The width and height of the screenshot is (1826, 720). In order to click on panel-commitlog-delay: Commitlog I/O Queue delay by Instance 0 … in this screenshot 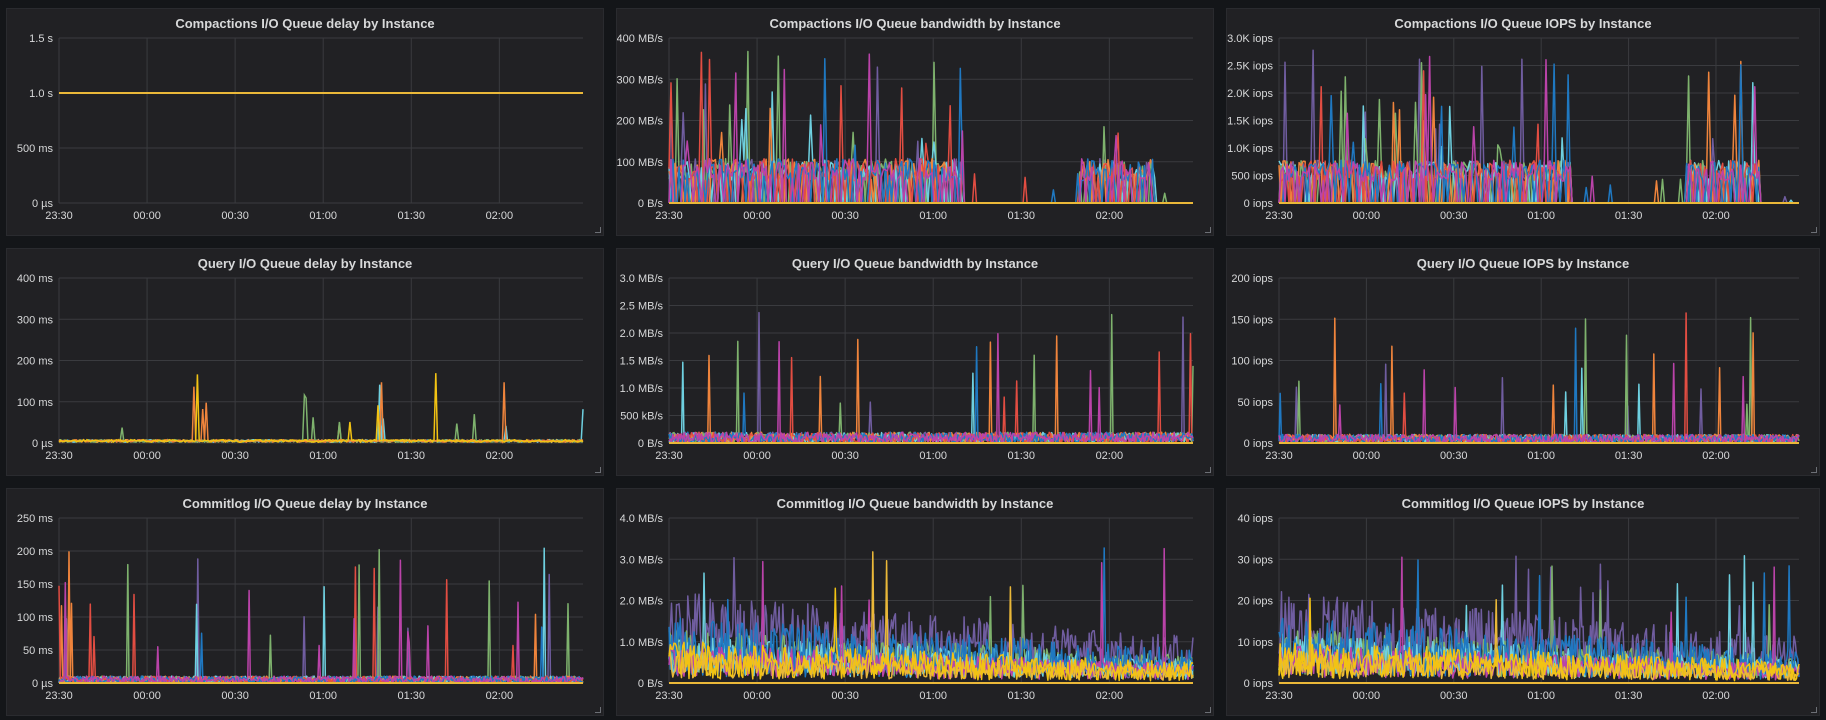, I will do `click(305, 602)`.